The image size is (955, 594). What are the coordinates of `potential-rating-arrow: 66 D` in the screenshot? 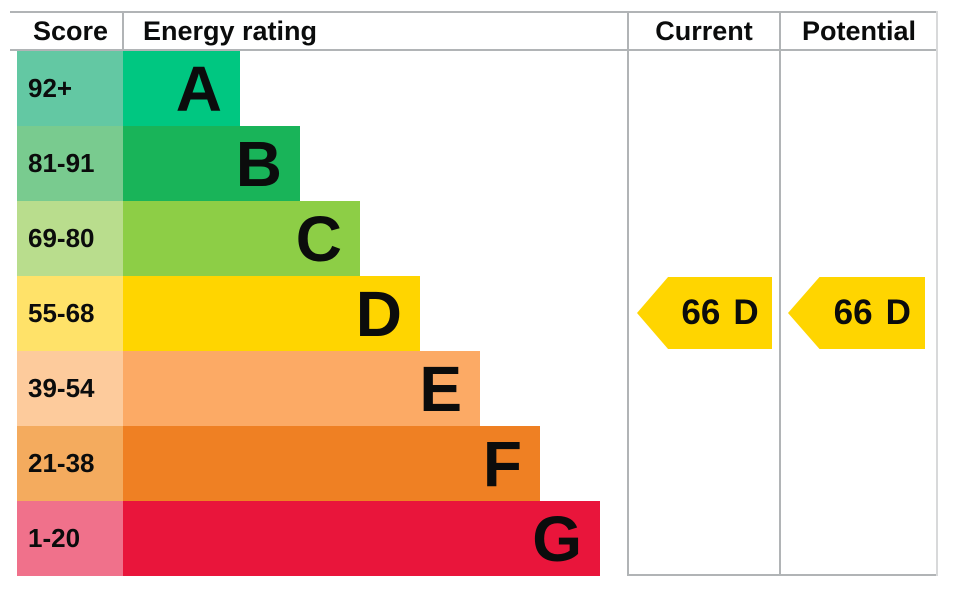 It's located at (856, 313).